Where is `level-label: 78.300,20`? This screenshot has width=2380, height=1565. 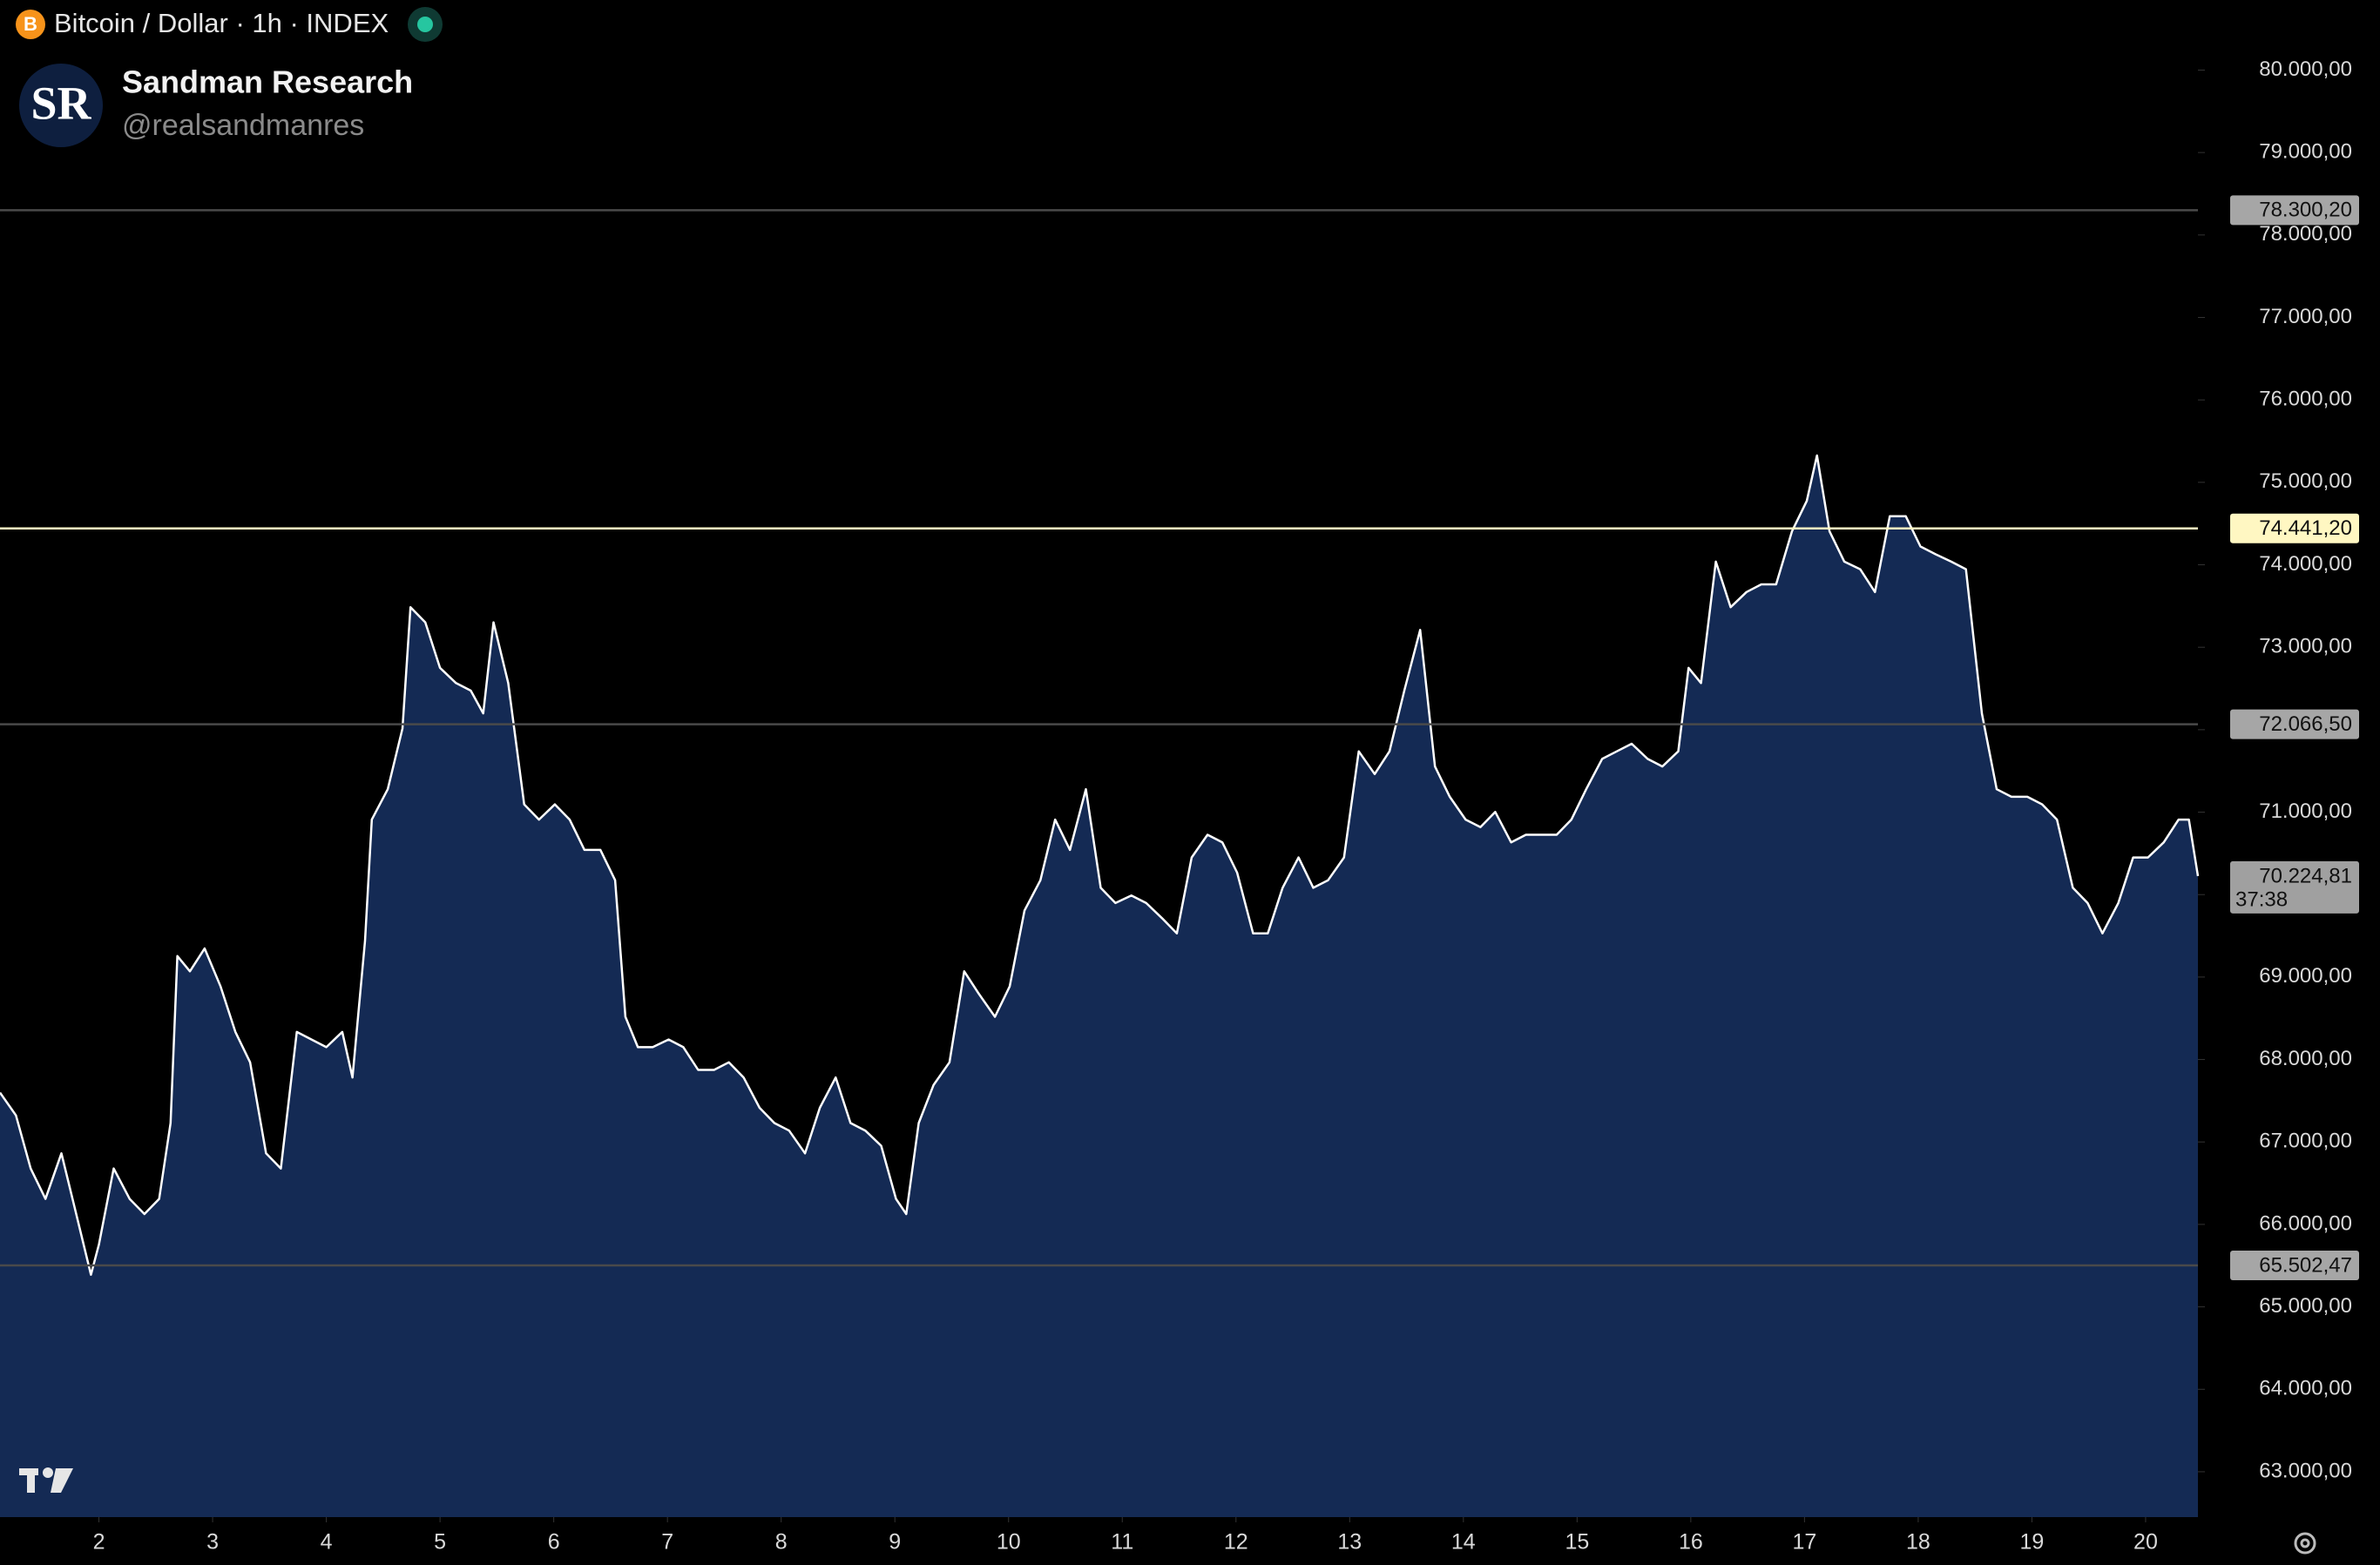
level-label: 78.300,20 is located at coordinates (2305, 210).